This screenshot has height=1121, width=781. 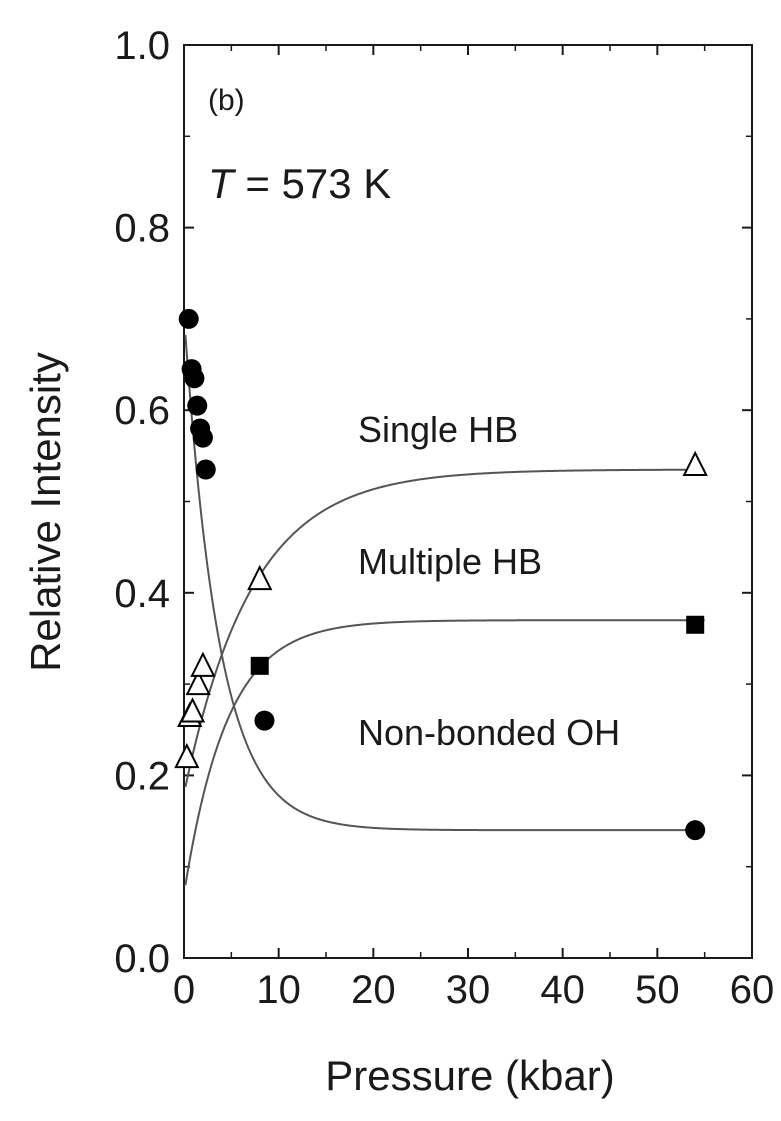 What do you see at coordinates (142, 594) in the screenshot?
I see `y-tick-label: 0.4` at bounding box center [142, 594].